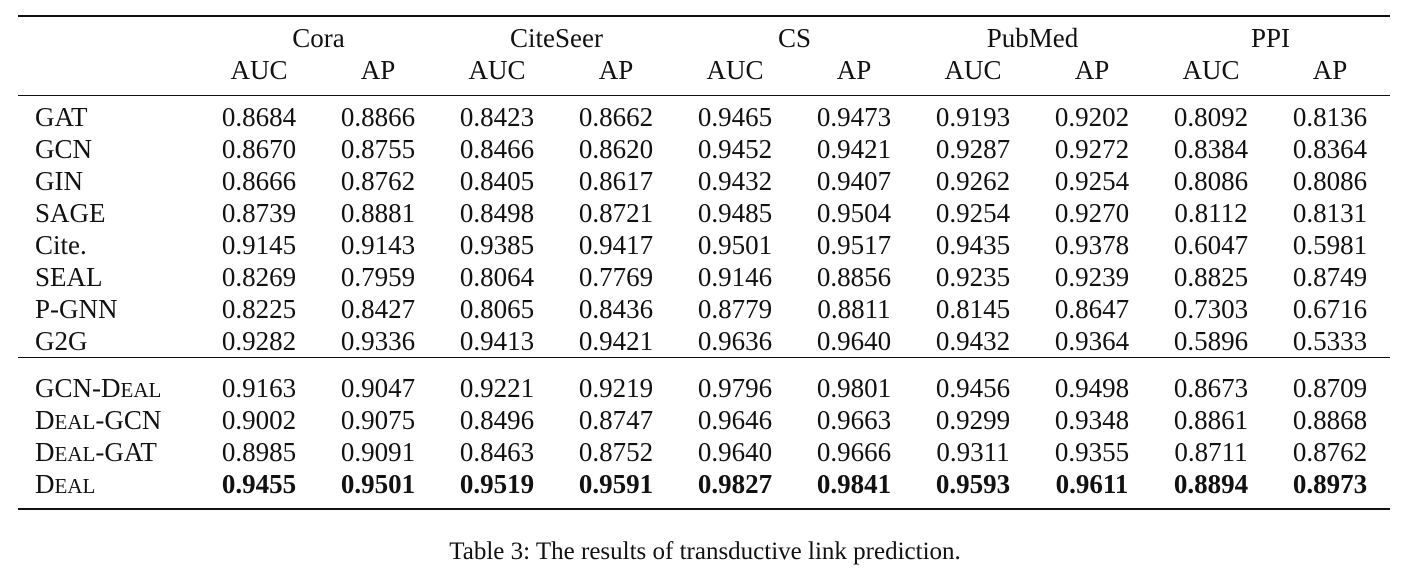 This screenshot has width=1410, height=580. I want to click on table-cell: 0.7959, so click(378, 277).